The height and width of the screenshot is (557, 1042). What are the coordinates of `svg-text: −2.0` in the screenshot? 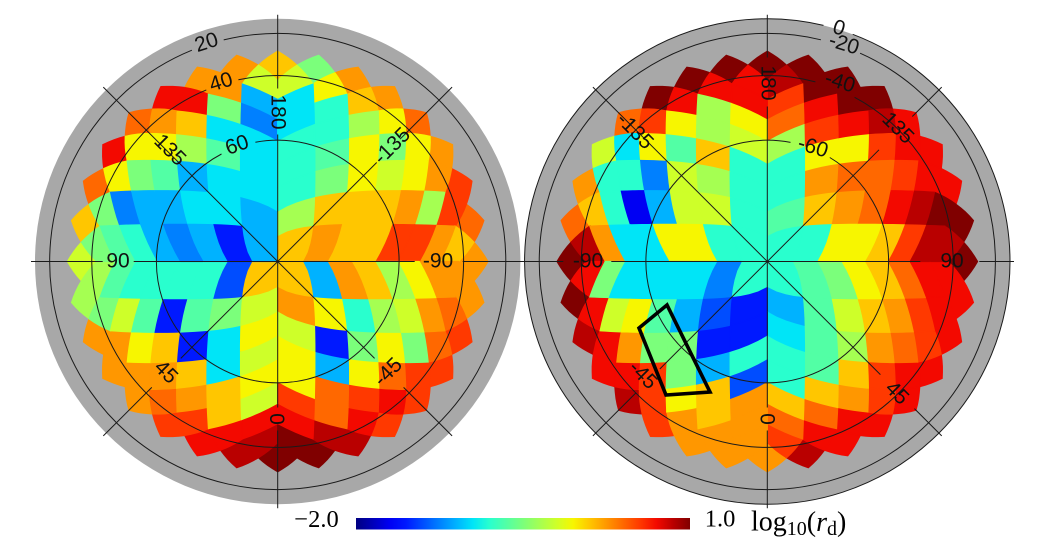 It's located at (316, 519).